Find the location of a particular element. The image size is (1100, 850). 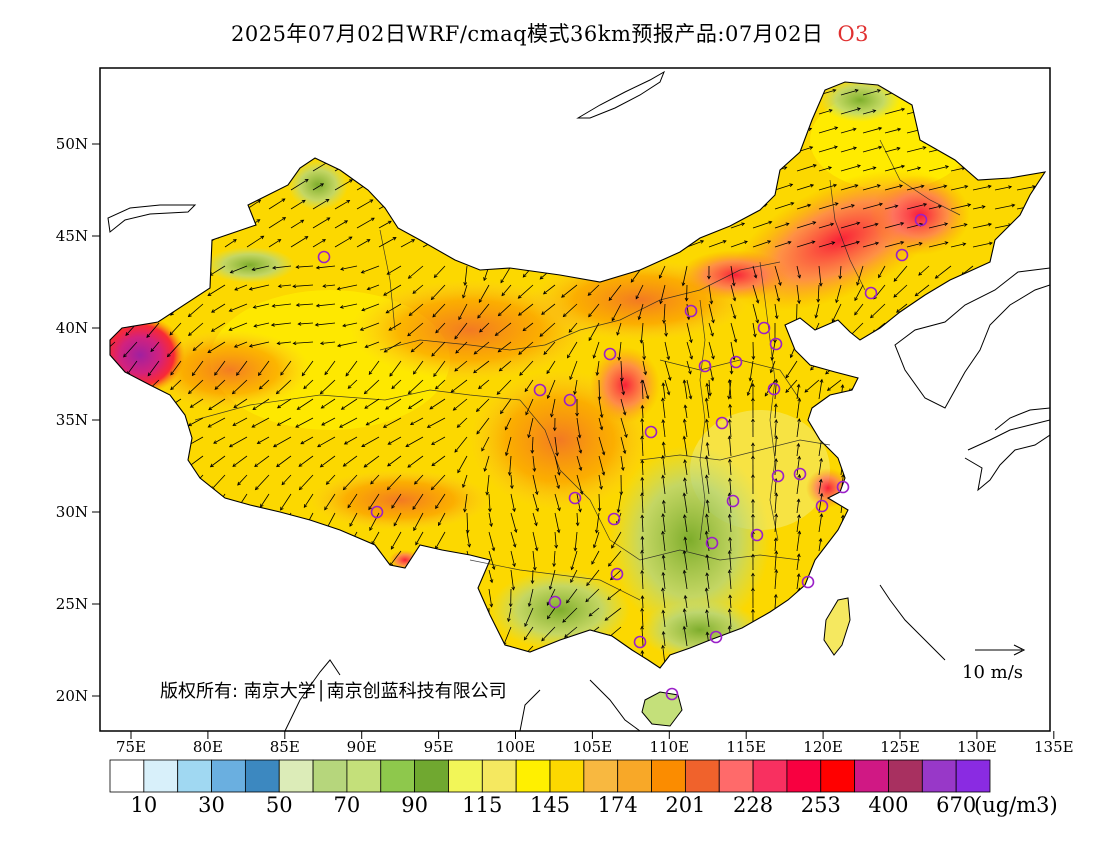

colorbar-swatch is located at coordinates (228, 776).